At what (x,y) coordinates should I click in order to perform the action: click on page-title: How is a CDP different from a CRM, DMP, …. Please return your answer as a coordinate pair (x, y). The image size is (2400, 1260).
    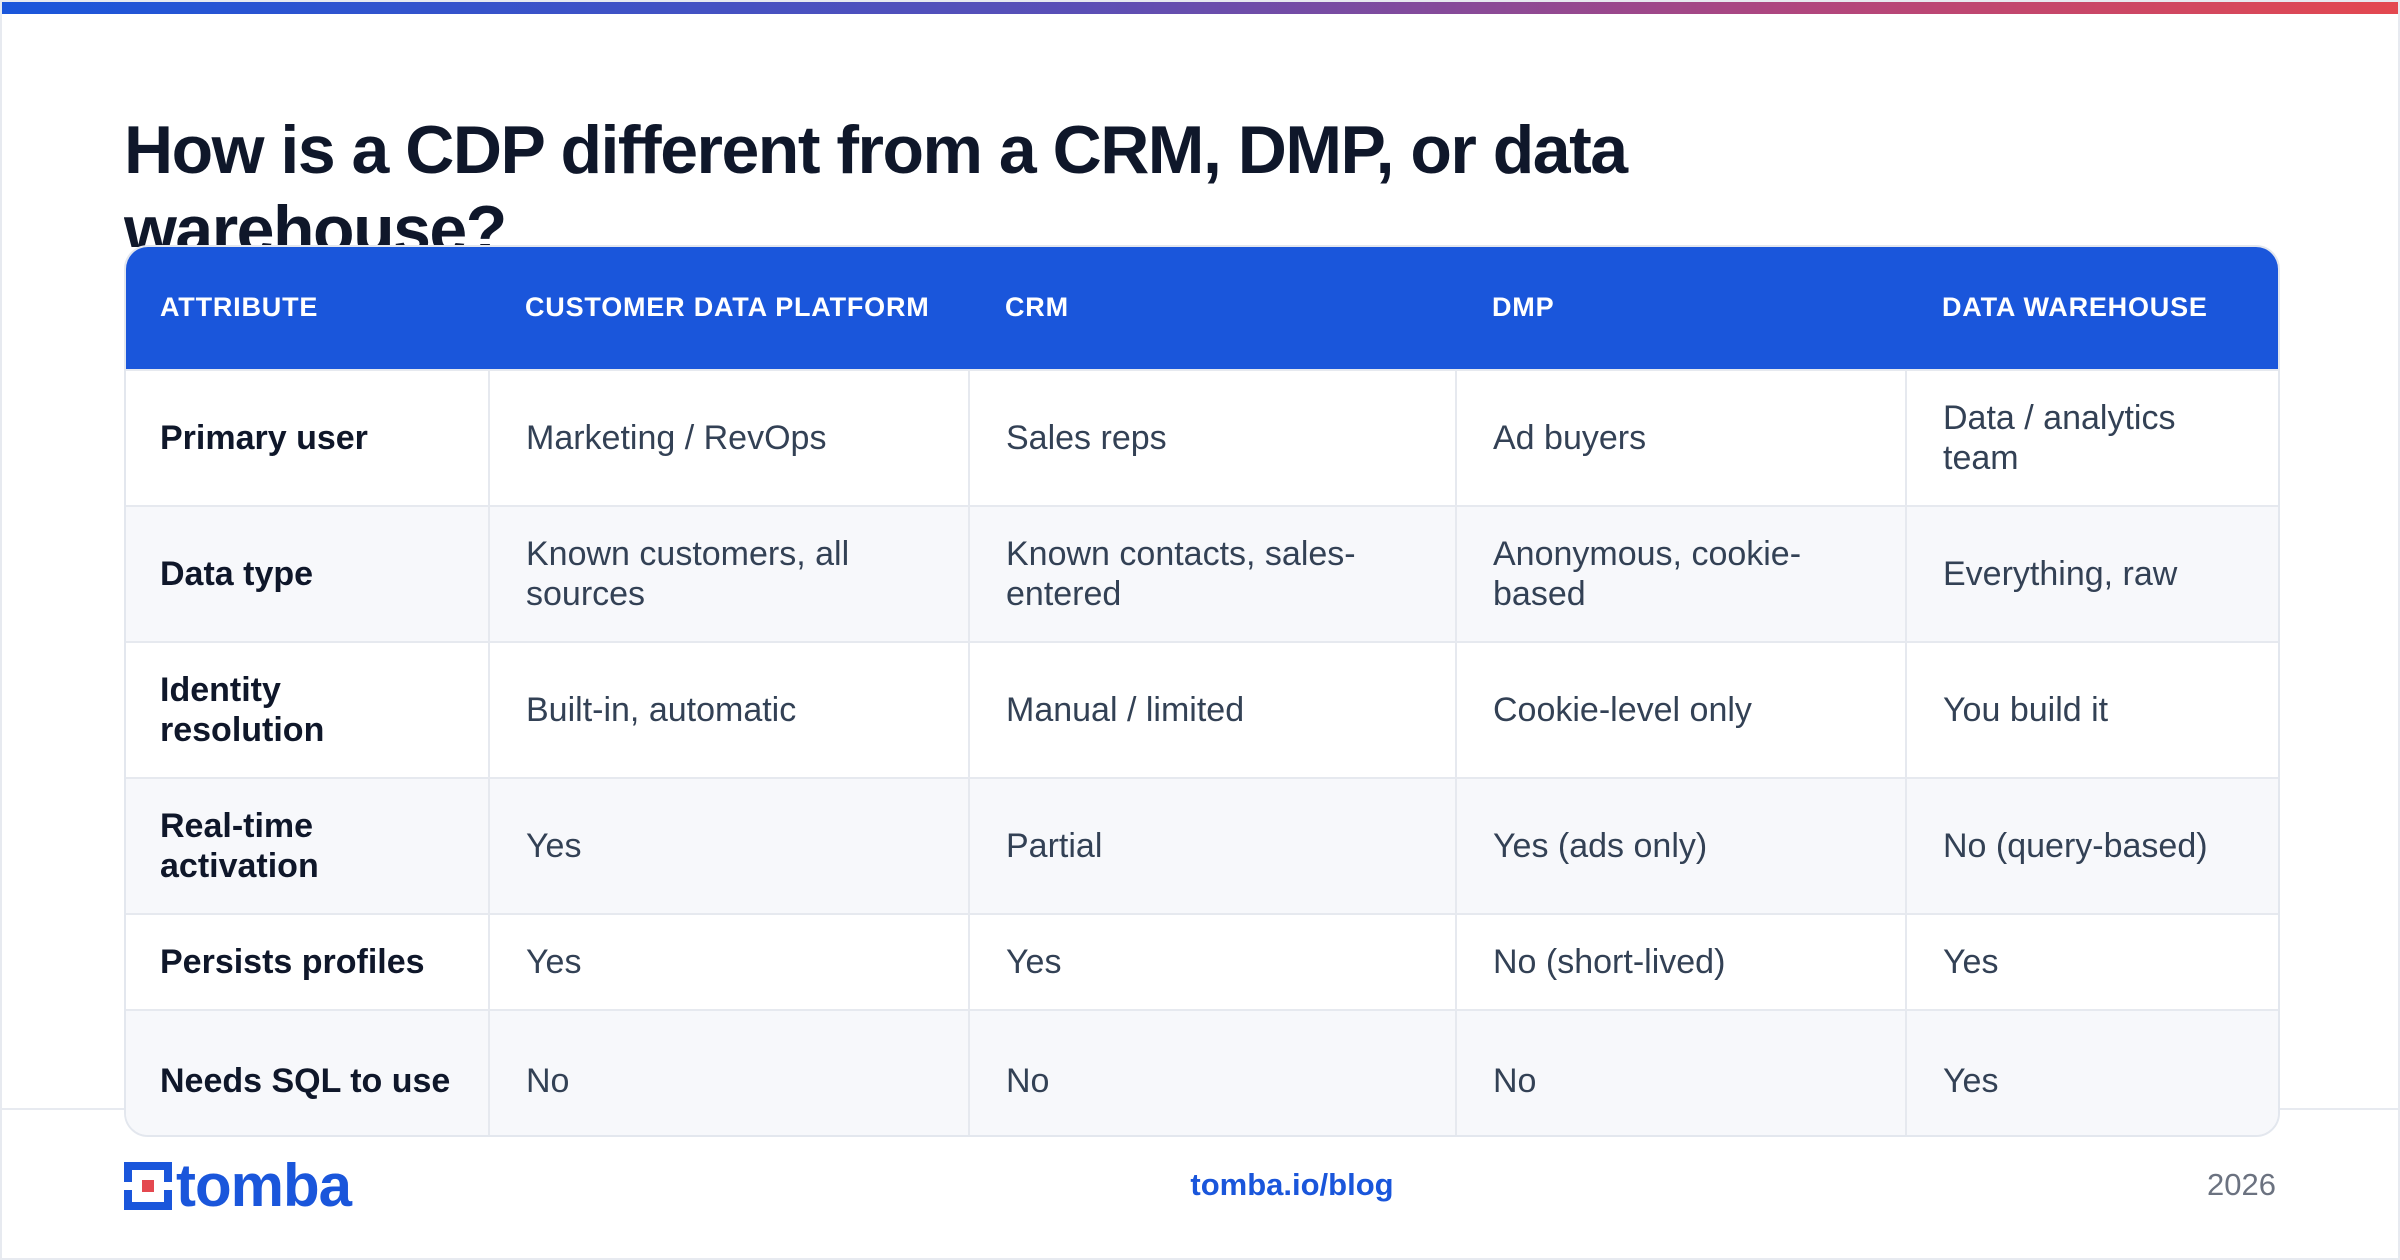
    Looking at the image, I should click on (876, 179).